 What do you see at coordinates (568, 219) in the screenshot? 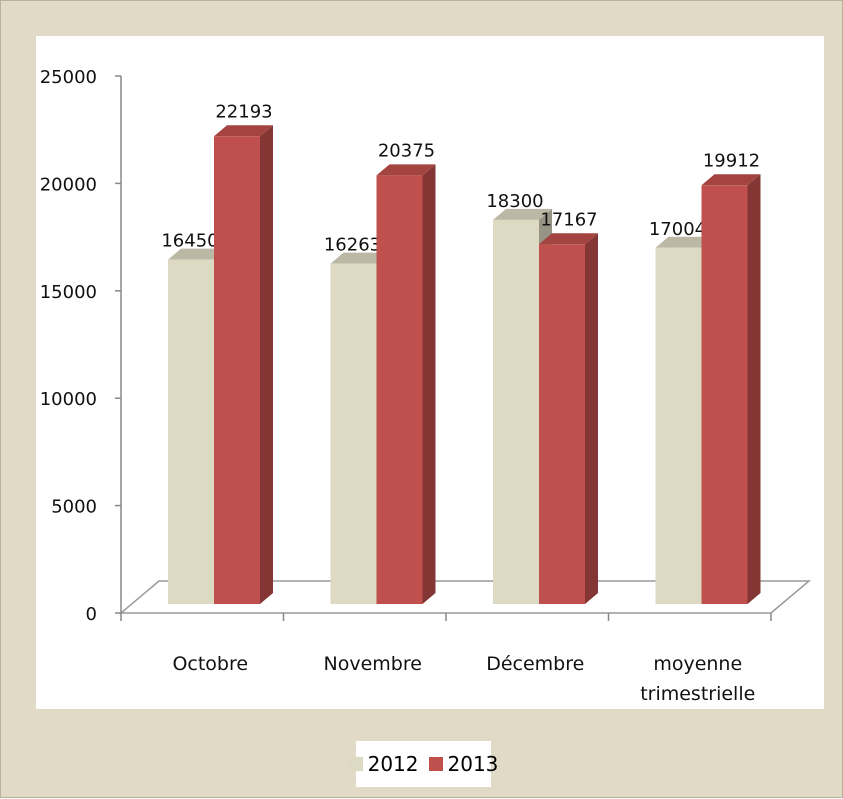
I see `value-label: 17167` at bounding box center [568, 219].